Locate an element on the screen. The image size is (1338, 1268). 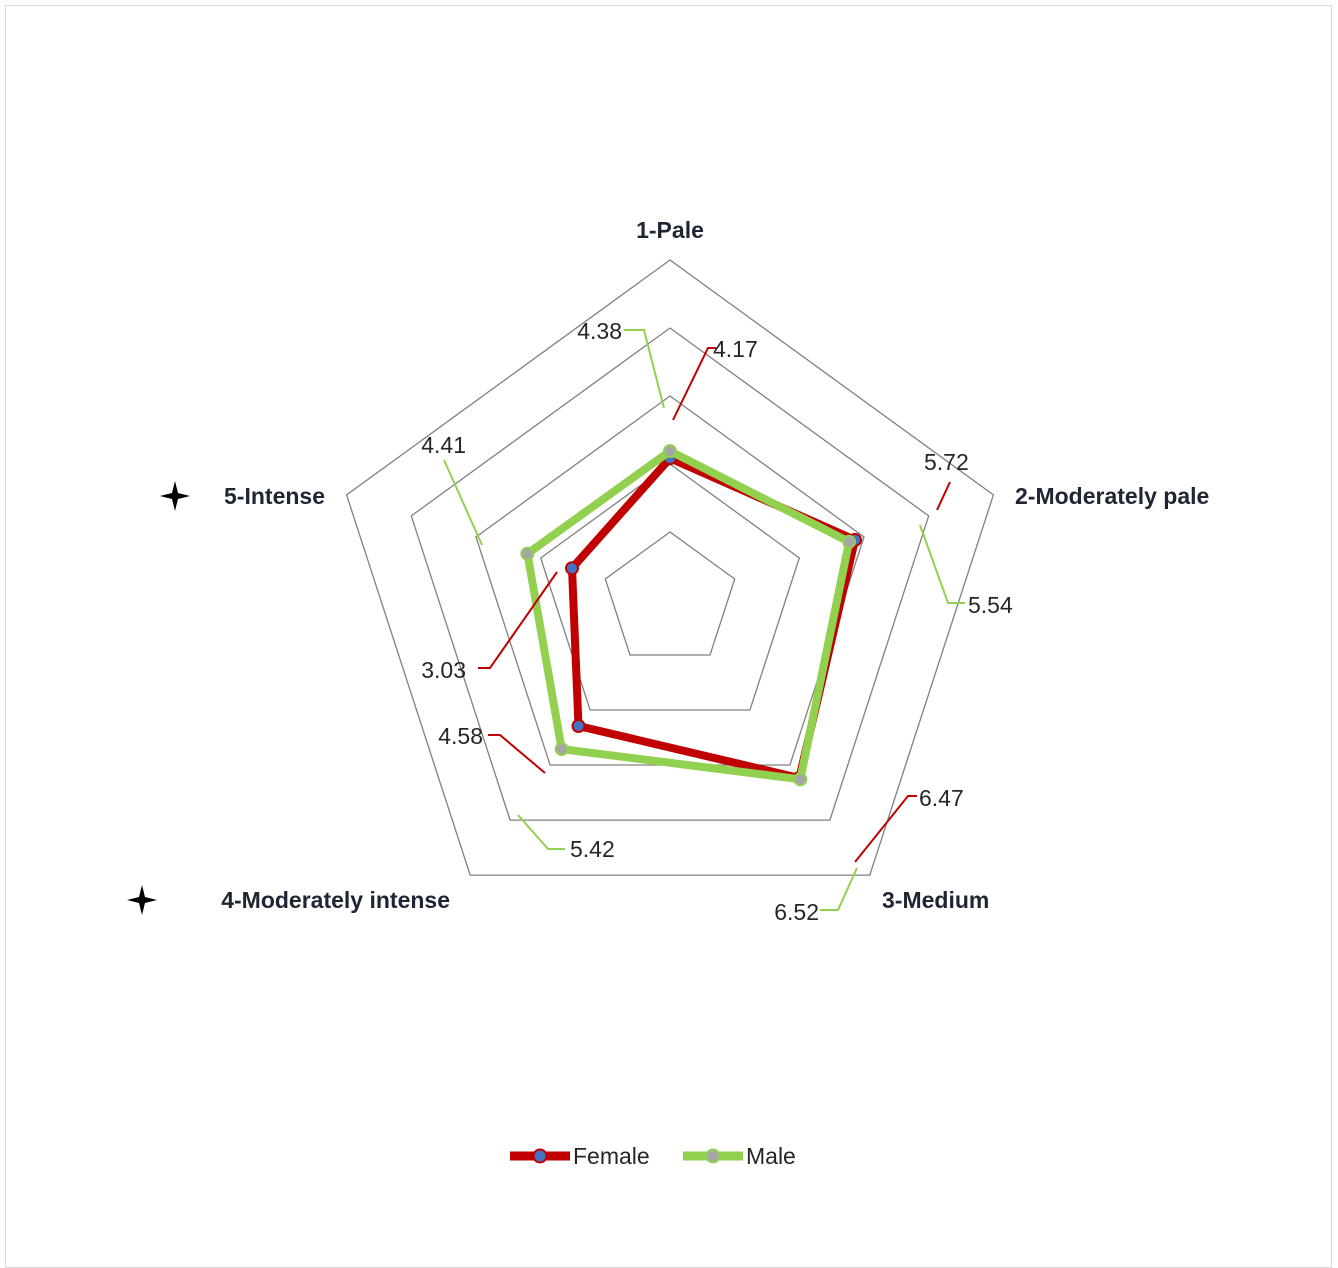
data-label-female: 5.72 is located at coordinates (946, 462).